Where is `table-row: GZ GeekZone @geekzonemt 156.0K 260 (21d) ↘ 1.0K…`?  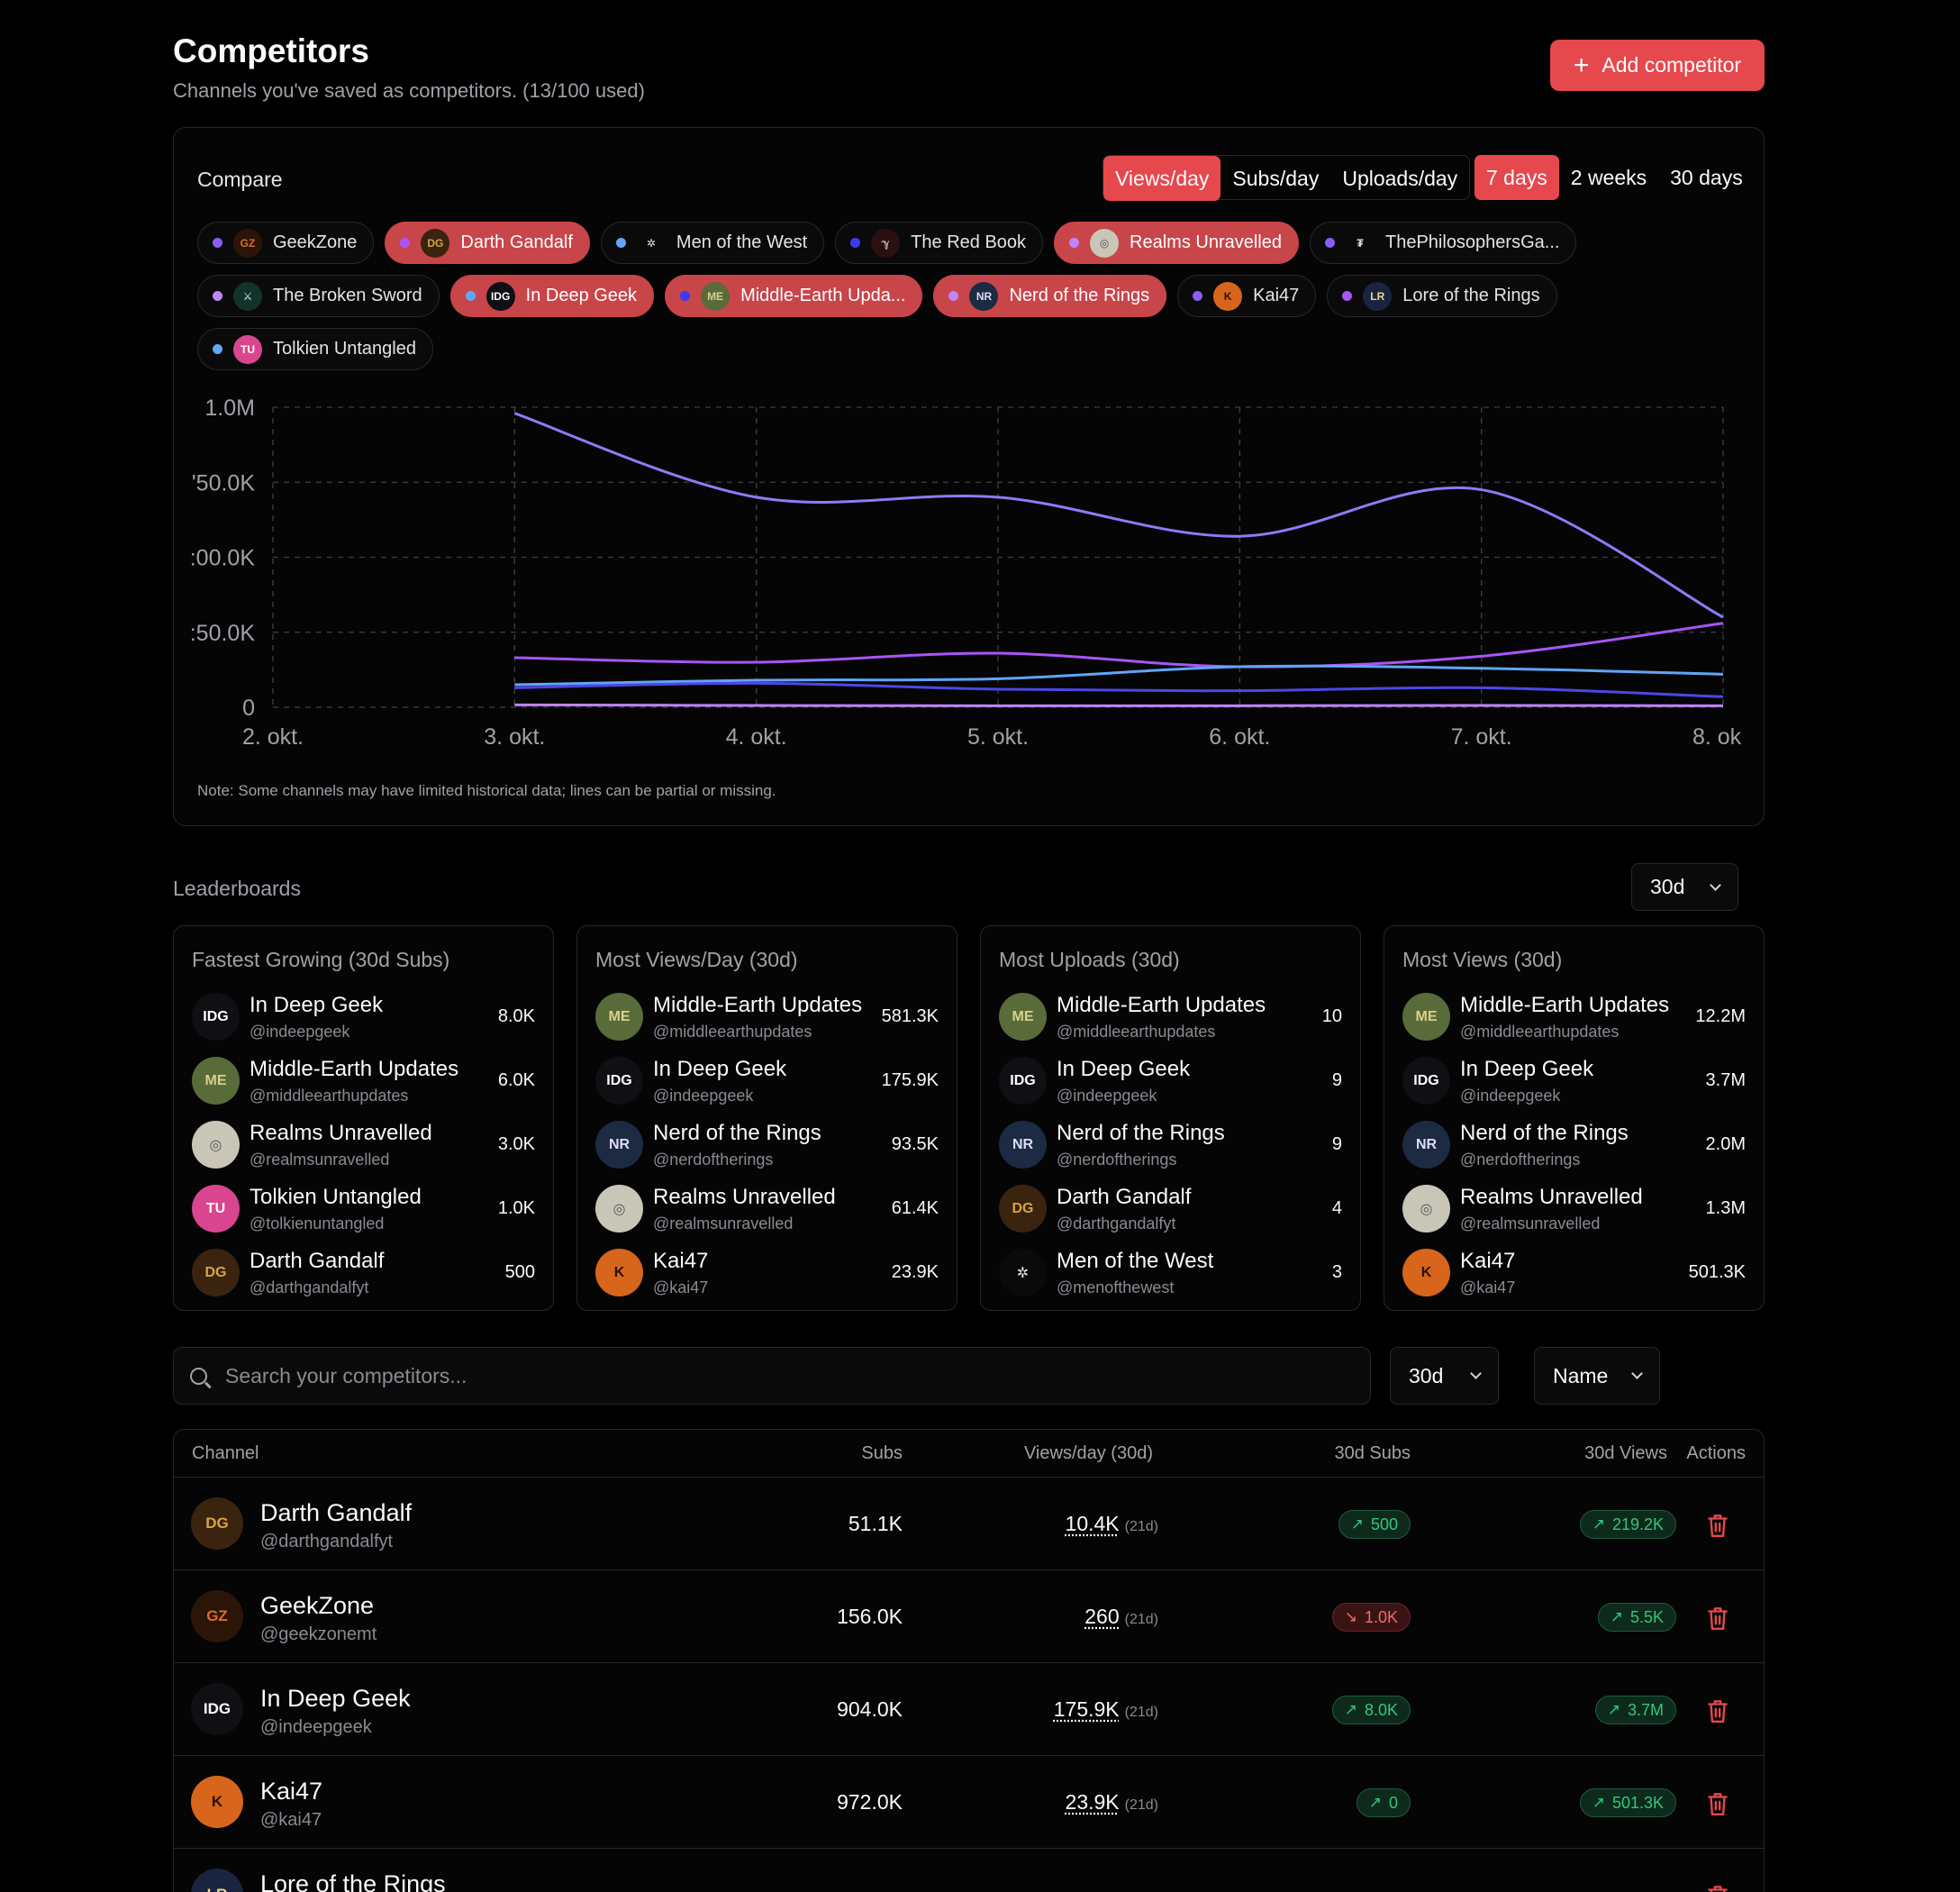
table-row: GZ GeekZone @geekzonemt 156.0K 260 (21d) ↘ 1.0K… is located at coordinates (969, 1616).